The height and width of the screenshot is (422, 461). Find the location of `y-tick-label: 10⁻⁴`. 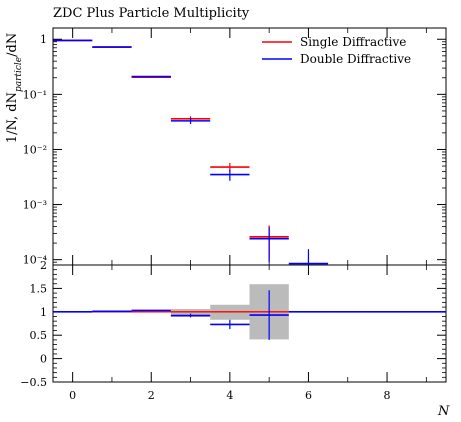

y-tick-label: 10⁻⁴ is located at coordinates (35, 260).